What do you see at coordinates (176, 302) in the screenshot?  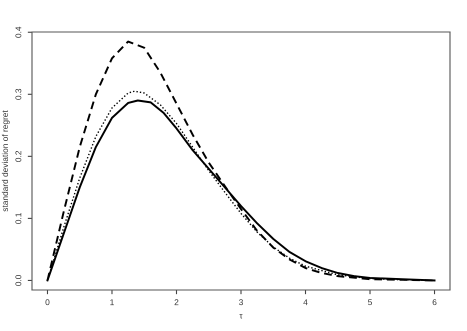 I see `x-tick-label: 2` at bounding box center [176, 302].